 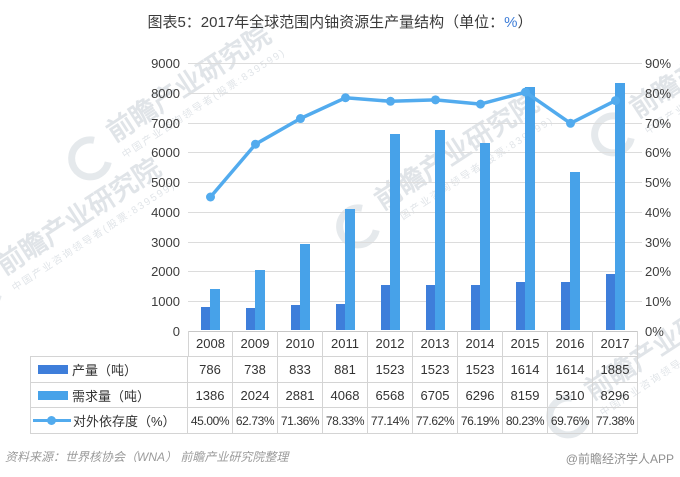 What do you see at coordinates (435, 344) in the screenshot?
I see `year-header-cell: 2013` at bounding box center [435, 344].